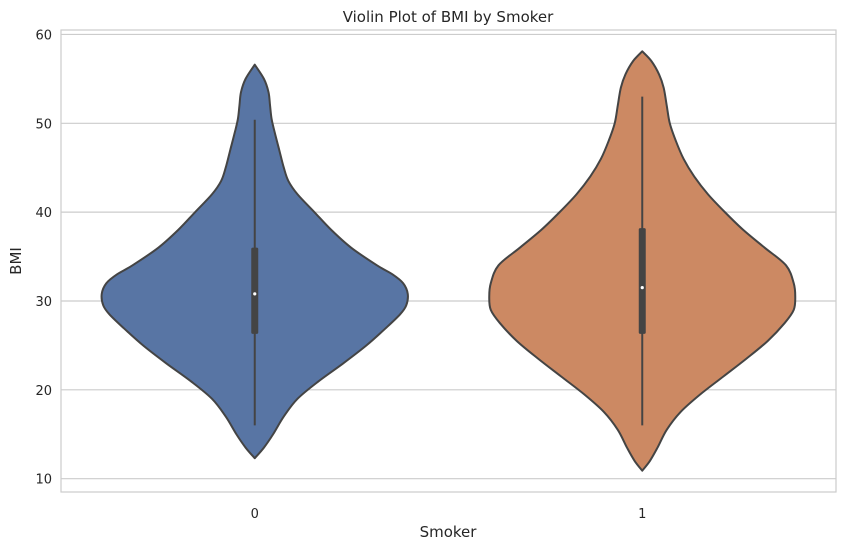  I want to click on x-tick-label: 0, so click(255, 514).